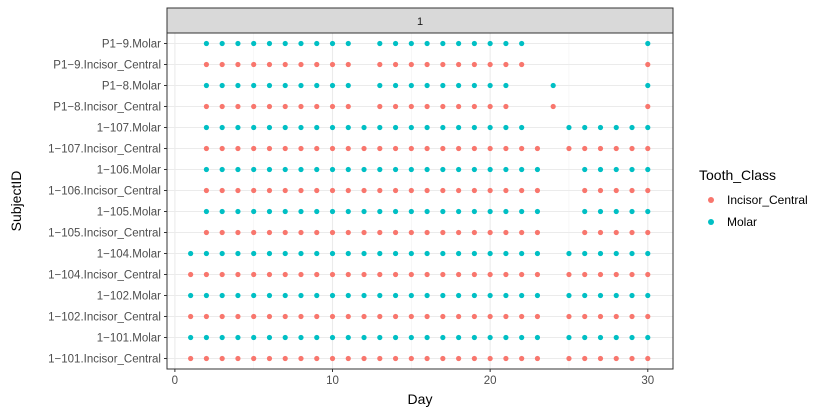 The height and width of the screenshot is (415, 830). I want to click on legend-items: Incisor_Central Molar, so click(758, 211).